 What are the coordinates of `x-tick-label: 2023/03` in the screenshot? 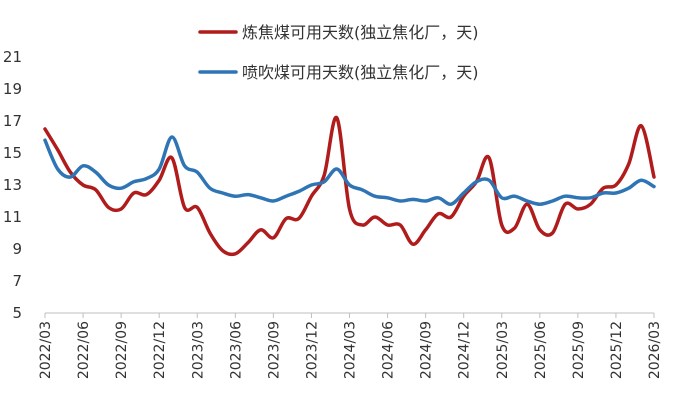 It's located at (198, 350).